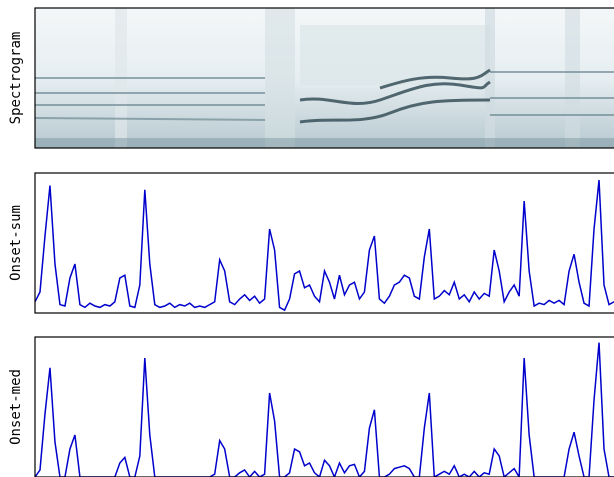 This screenshot has height=477, width=614. Describe the element at coordinates (16, 243) in the screenshot. I see `y-axis-label: Onset-sum` at that location.